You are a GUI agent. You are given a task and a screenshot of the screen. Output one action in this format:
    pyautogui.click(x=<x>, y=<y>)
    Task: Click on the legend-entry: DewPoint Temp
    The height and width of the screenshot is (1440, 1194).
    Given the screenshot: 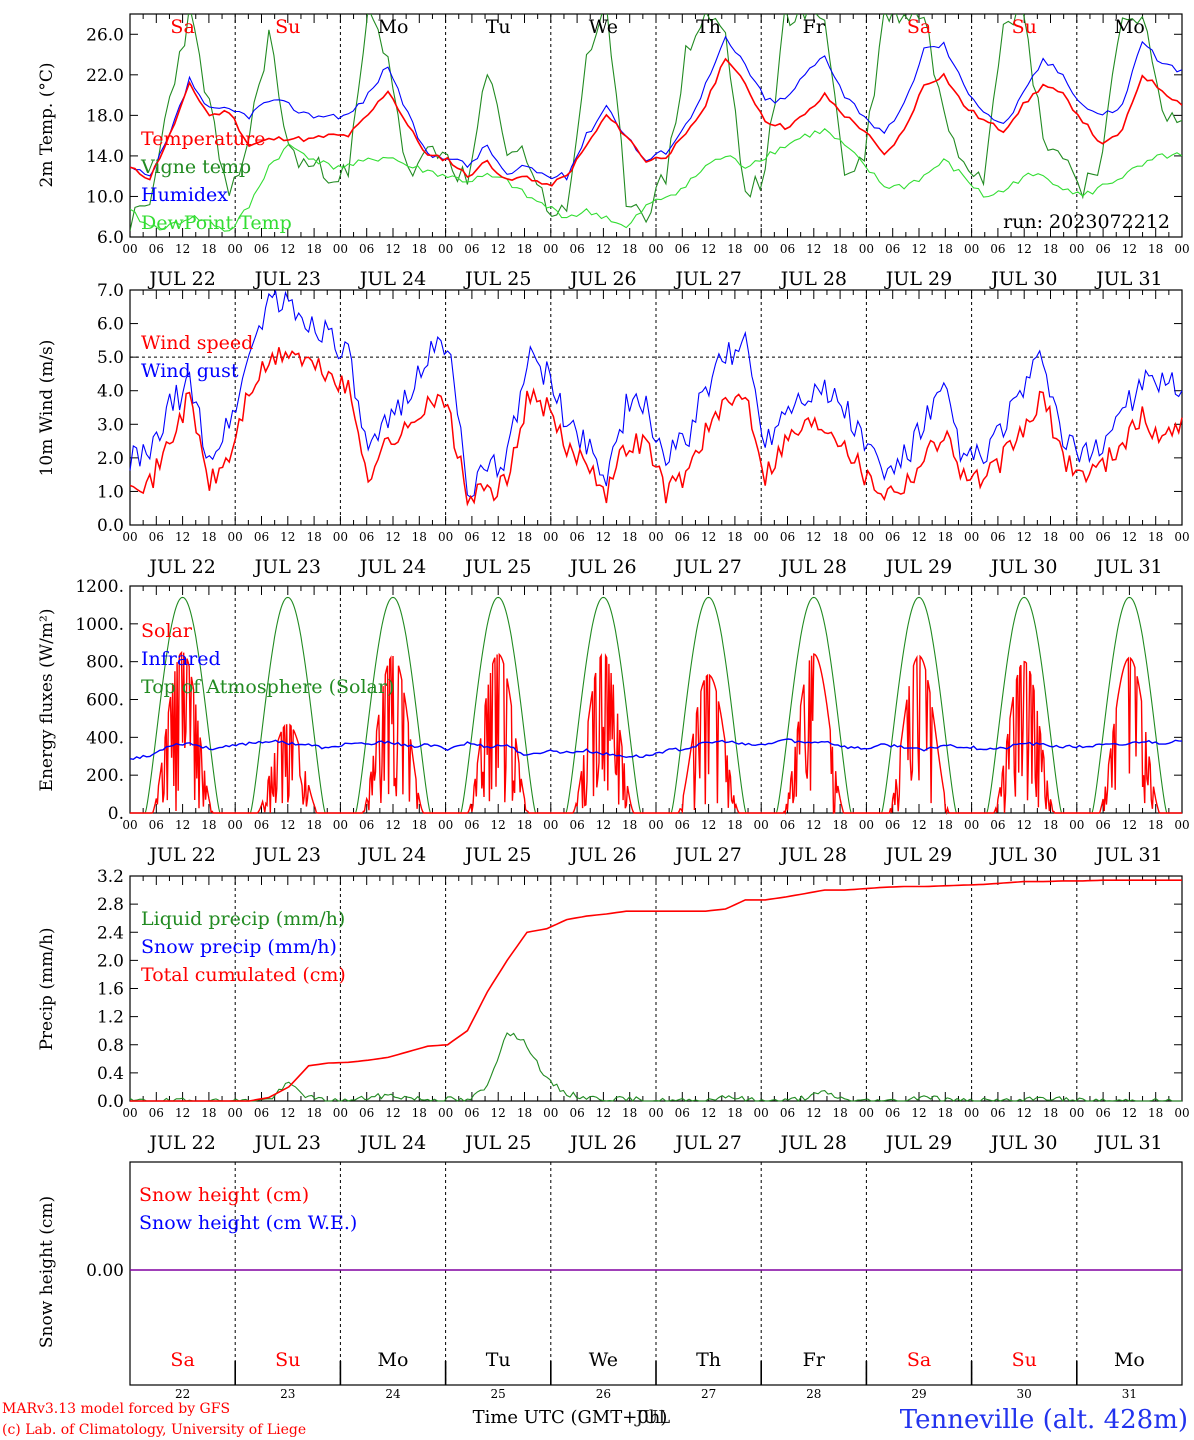 What is the action you would take?
    pyautogui.click(x=216, y=223)
    